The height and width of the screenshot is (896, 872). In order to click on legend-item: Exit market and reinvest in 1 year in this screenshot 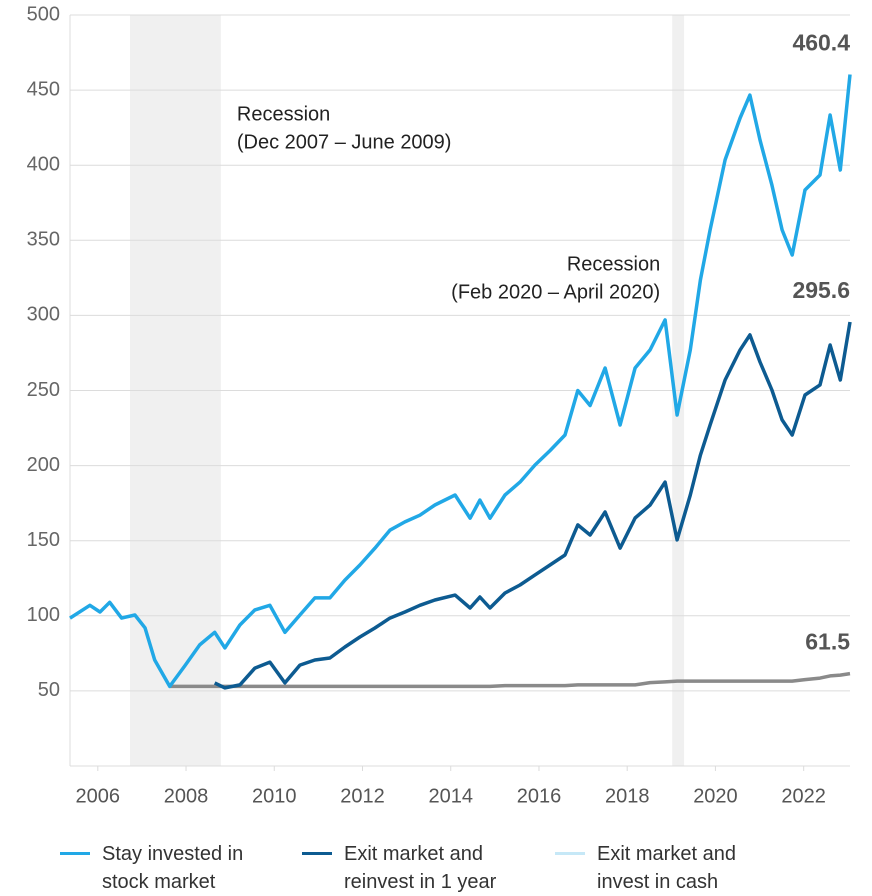, I will do `click(410, 868)`.